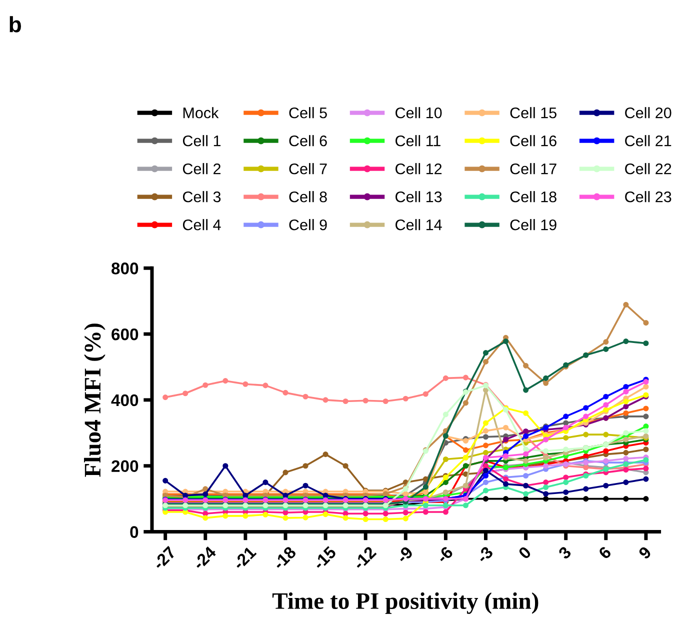 The image size is (694, 643). Describe the element at coordinates (308, 140) in the screenshot. I see `legend-label: Cell 6` at that location.